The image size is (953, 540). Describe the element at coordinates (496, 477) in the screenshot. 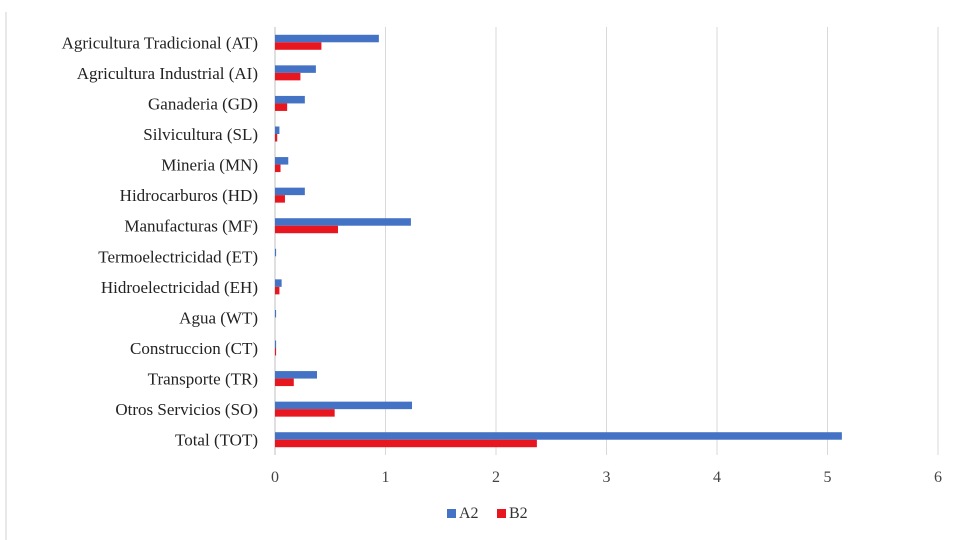

I see `x-tick-label: 2` at that location.